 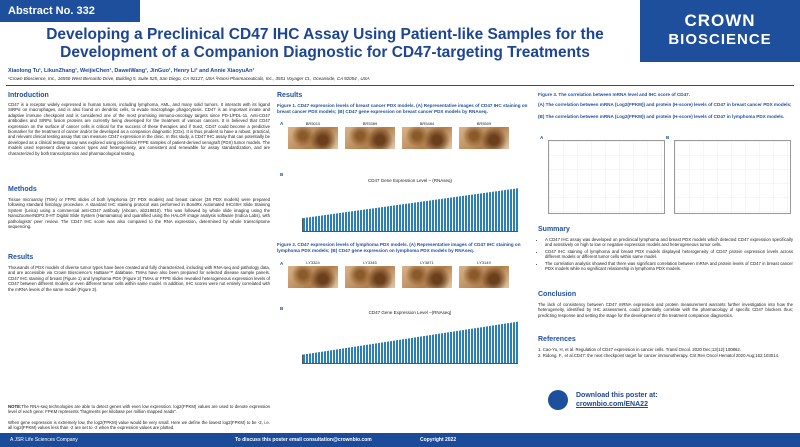 What do you see at coordinates (313, 262) in the screenshot?
I see `image-label: LY3324` at bounding box center [313, 262].